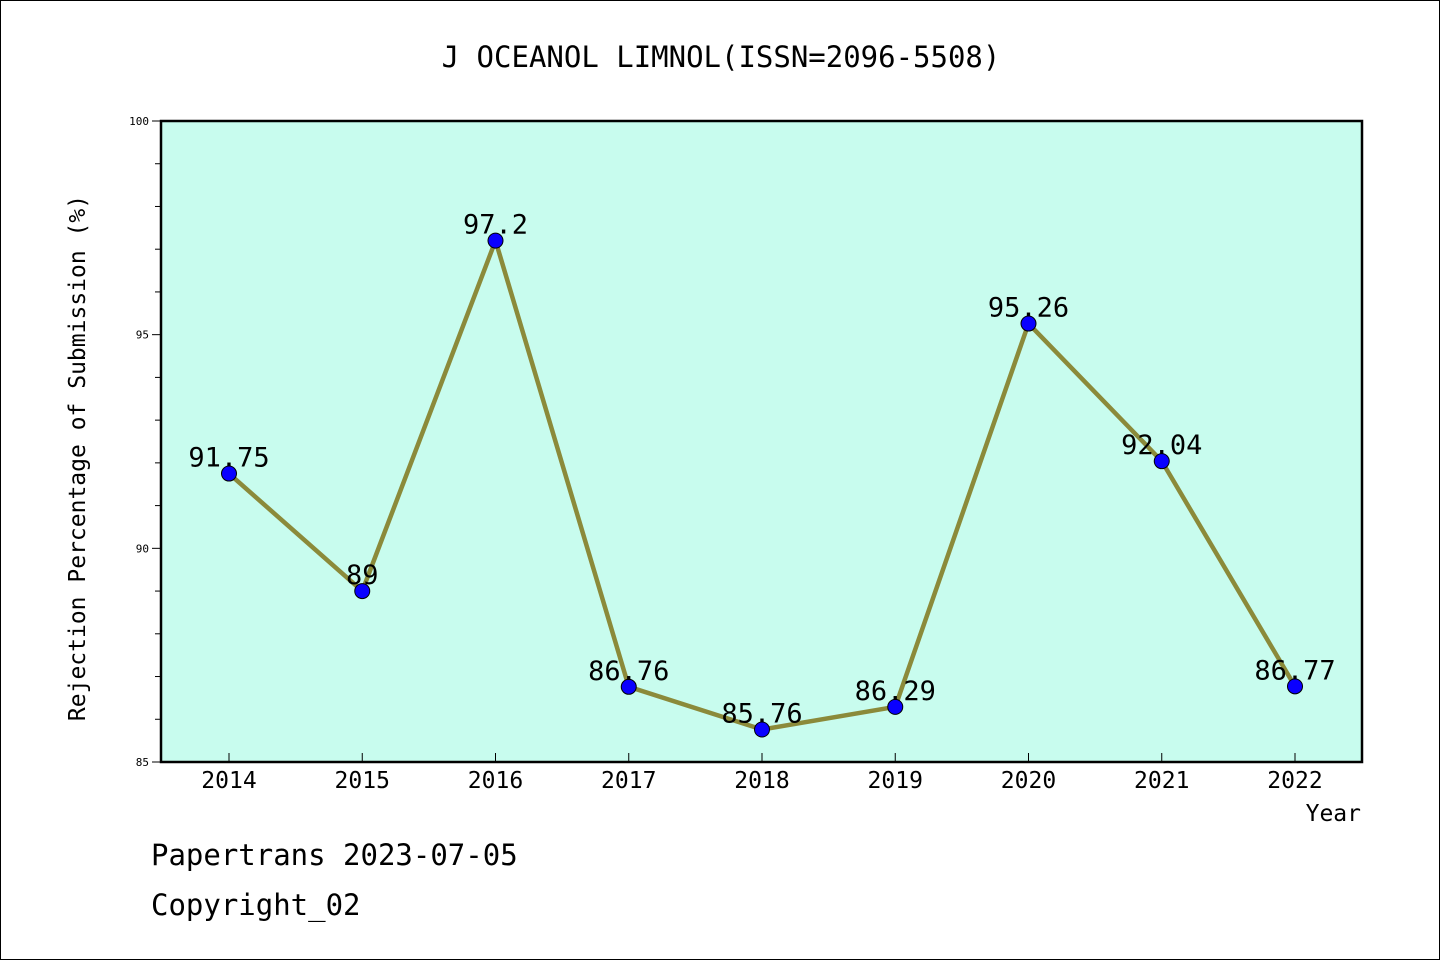 The image size is (1440, 964). What do you see at coordinates (1028, 308) in the screenshot?
I see `data-label: 95.26` at bounding box center [1028, 308].